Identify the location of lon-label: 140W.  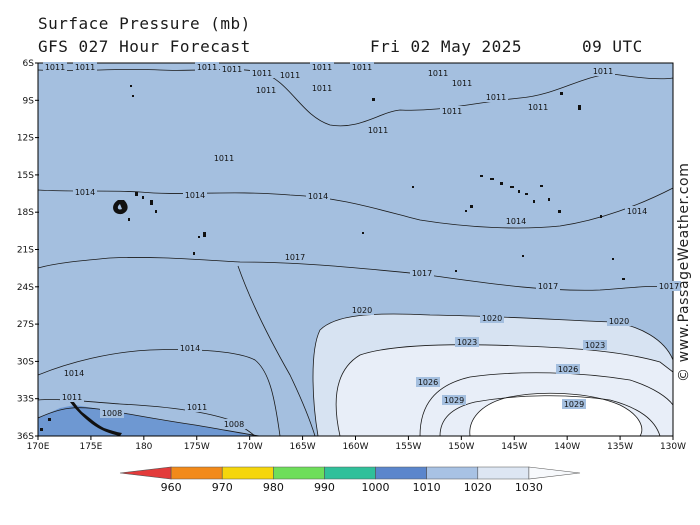
(567, 447).